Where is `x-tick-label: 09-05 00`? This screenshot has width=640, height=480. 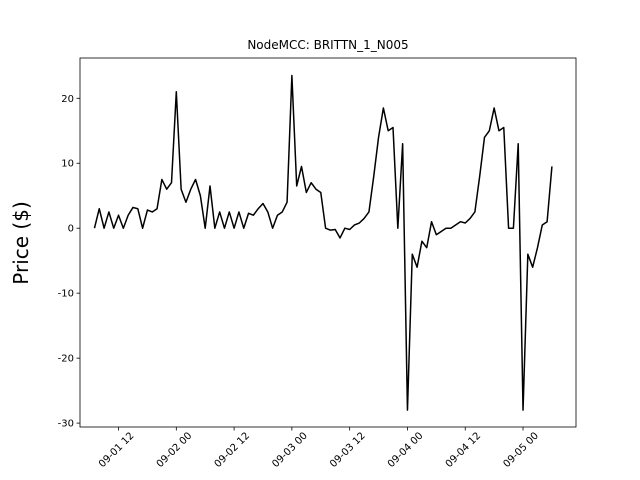
x-tick-label: 09-05 00 is located at coordinates (521, 450).